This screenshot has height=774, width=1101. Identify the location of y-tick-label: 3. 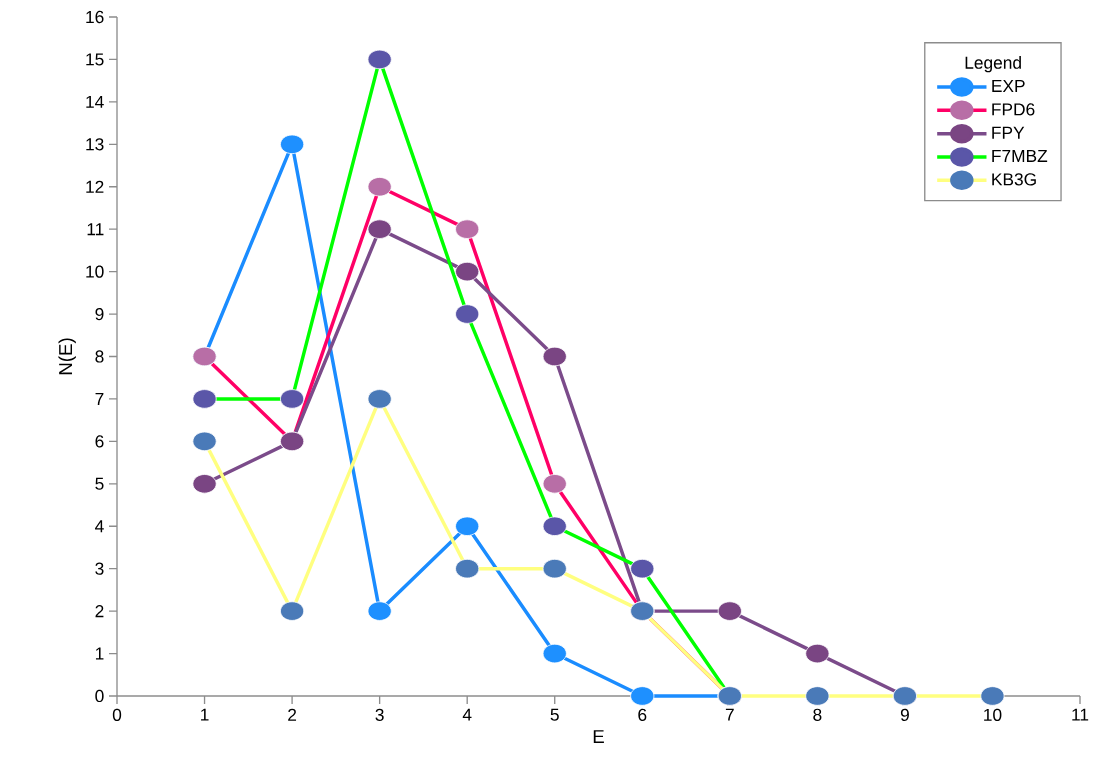
(99, 568).